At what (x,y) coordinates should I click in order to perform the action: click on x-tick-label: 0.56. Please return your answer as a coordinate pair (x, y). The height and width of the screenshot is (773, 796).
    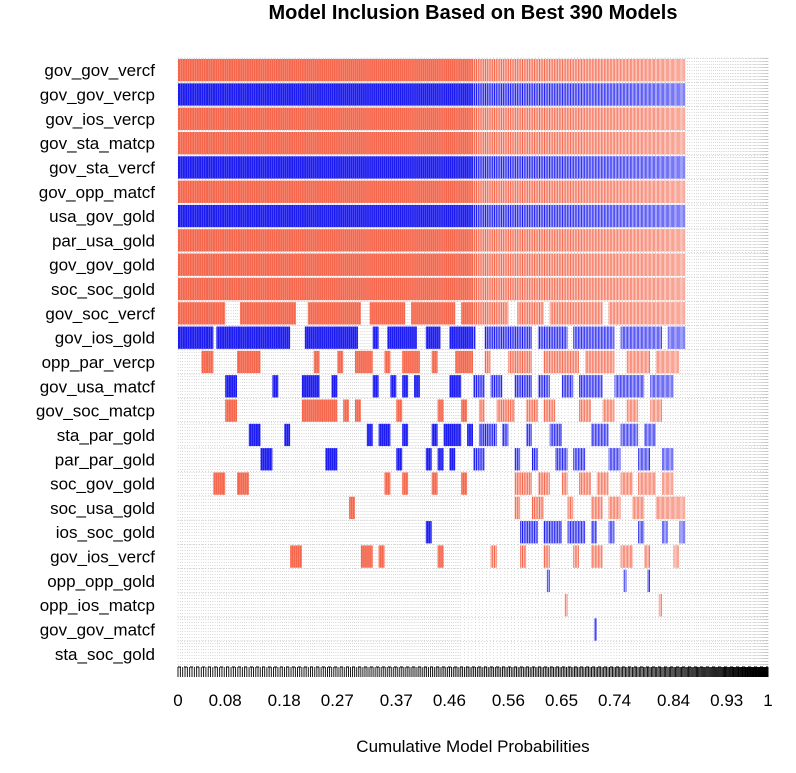
    Looking at the image, I should click on (508, 700).